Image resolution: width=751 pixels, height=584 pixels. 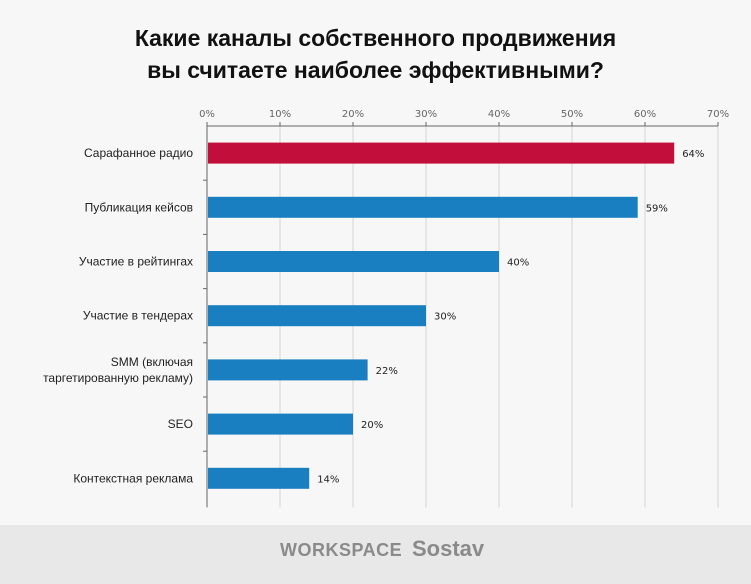 I want to click on category-label: SEO, so click(x=180, y=424).